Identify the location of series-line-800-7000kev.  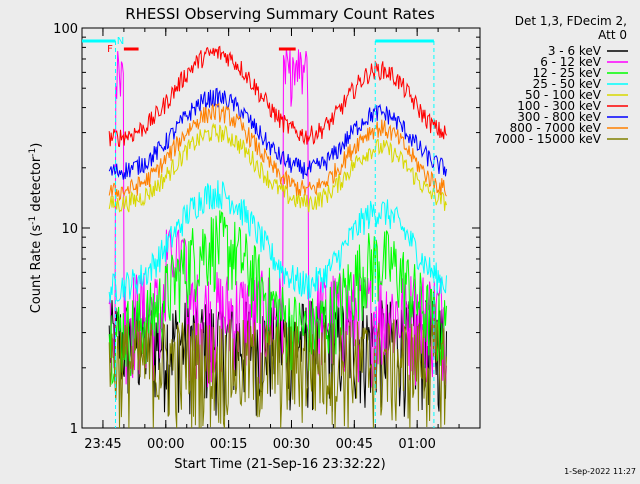
(277, 152).